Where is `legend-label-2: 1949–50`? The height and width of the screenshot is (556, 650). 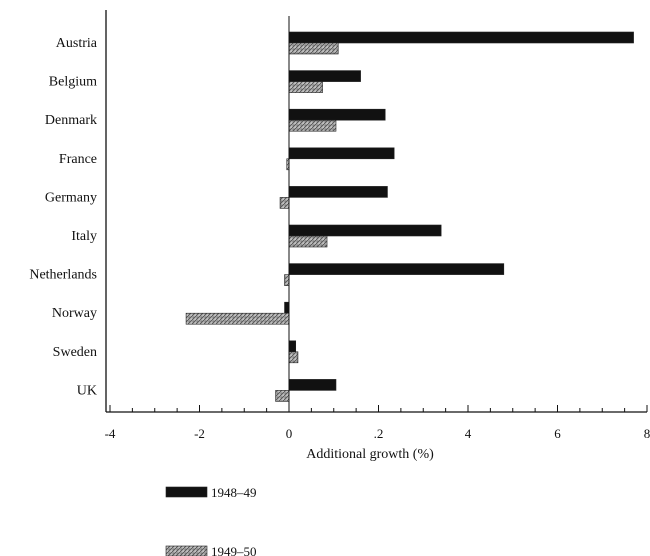 legend-label-2: 1949–50 is located at coordinates (234, 550).